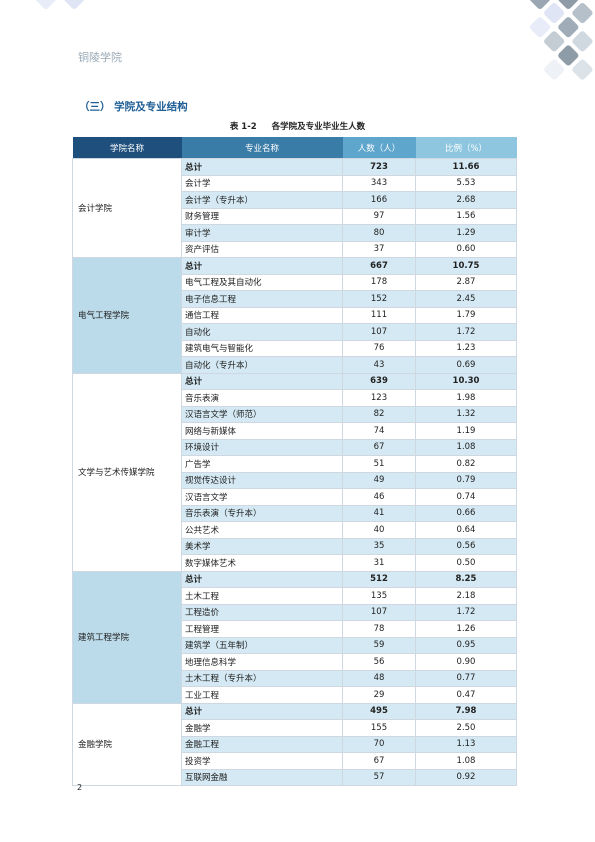  Describe the element at coordinates (379, 431) in the screenshot. I see `count-cell: 74` at that location.